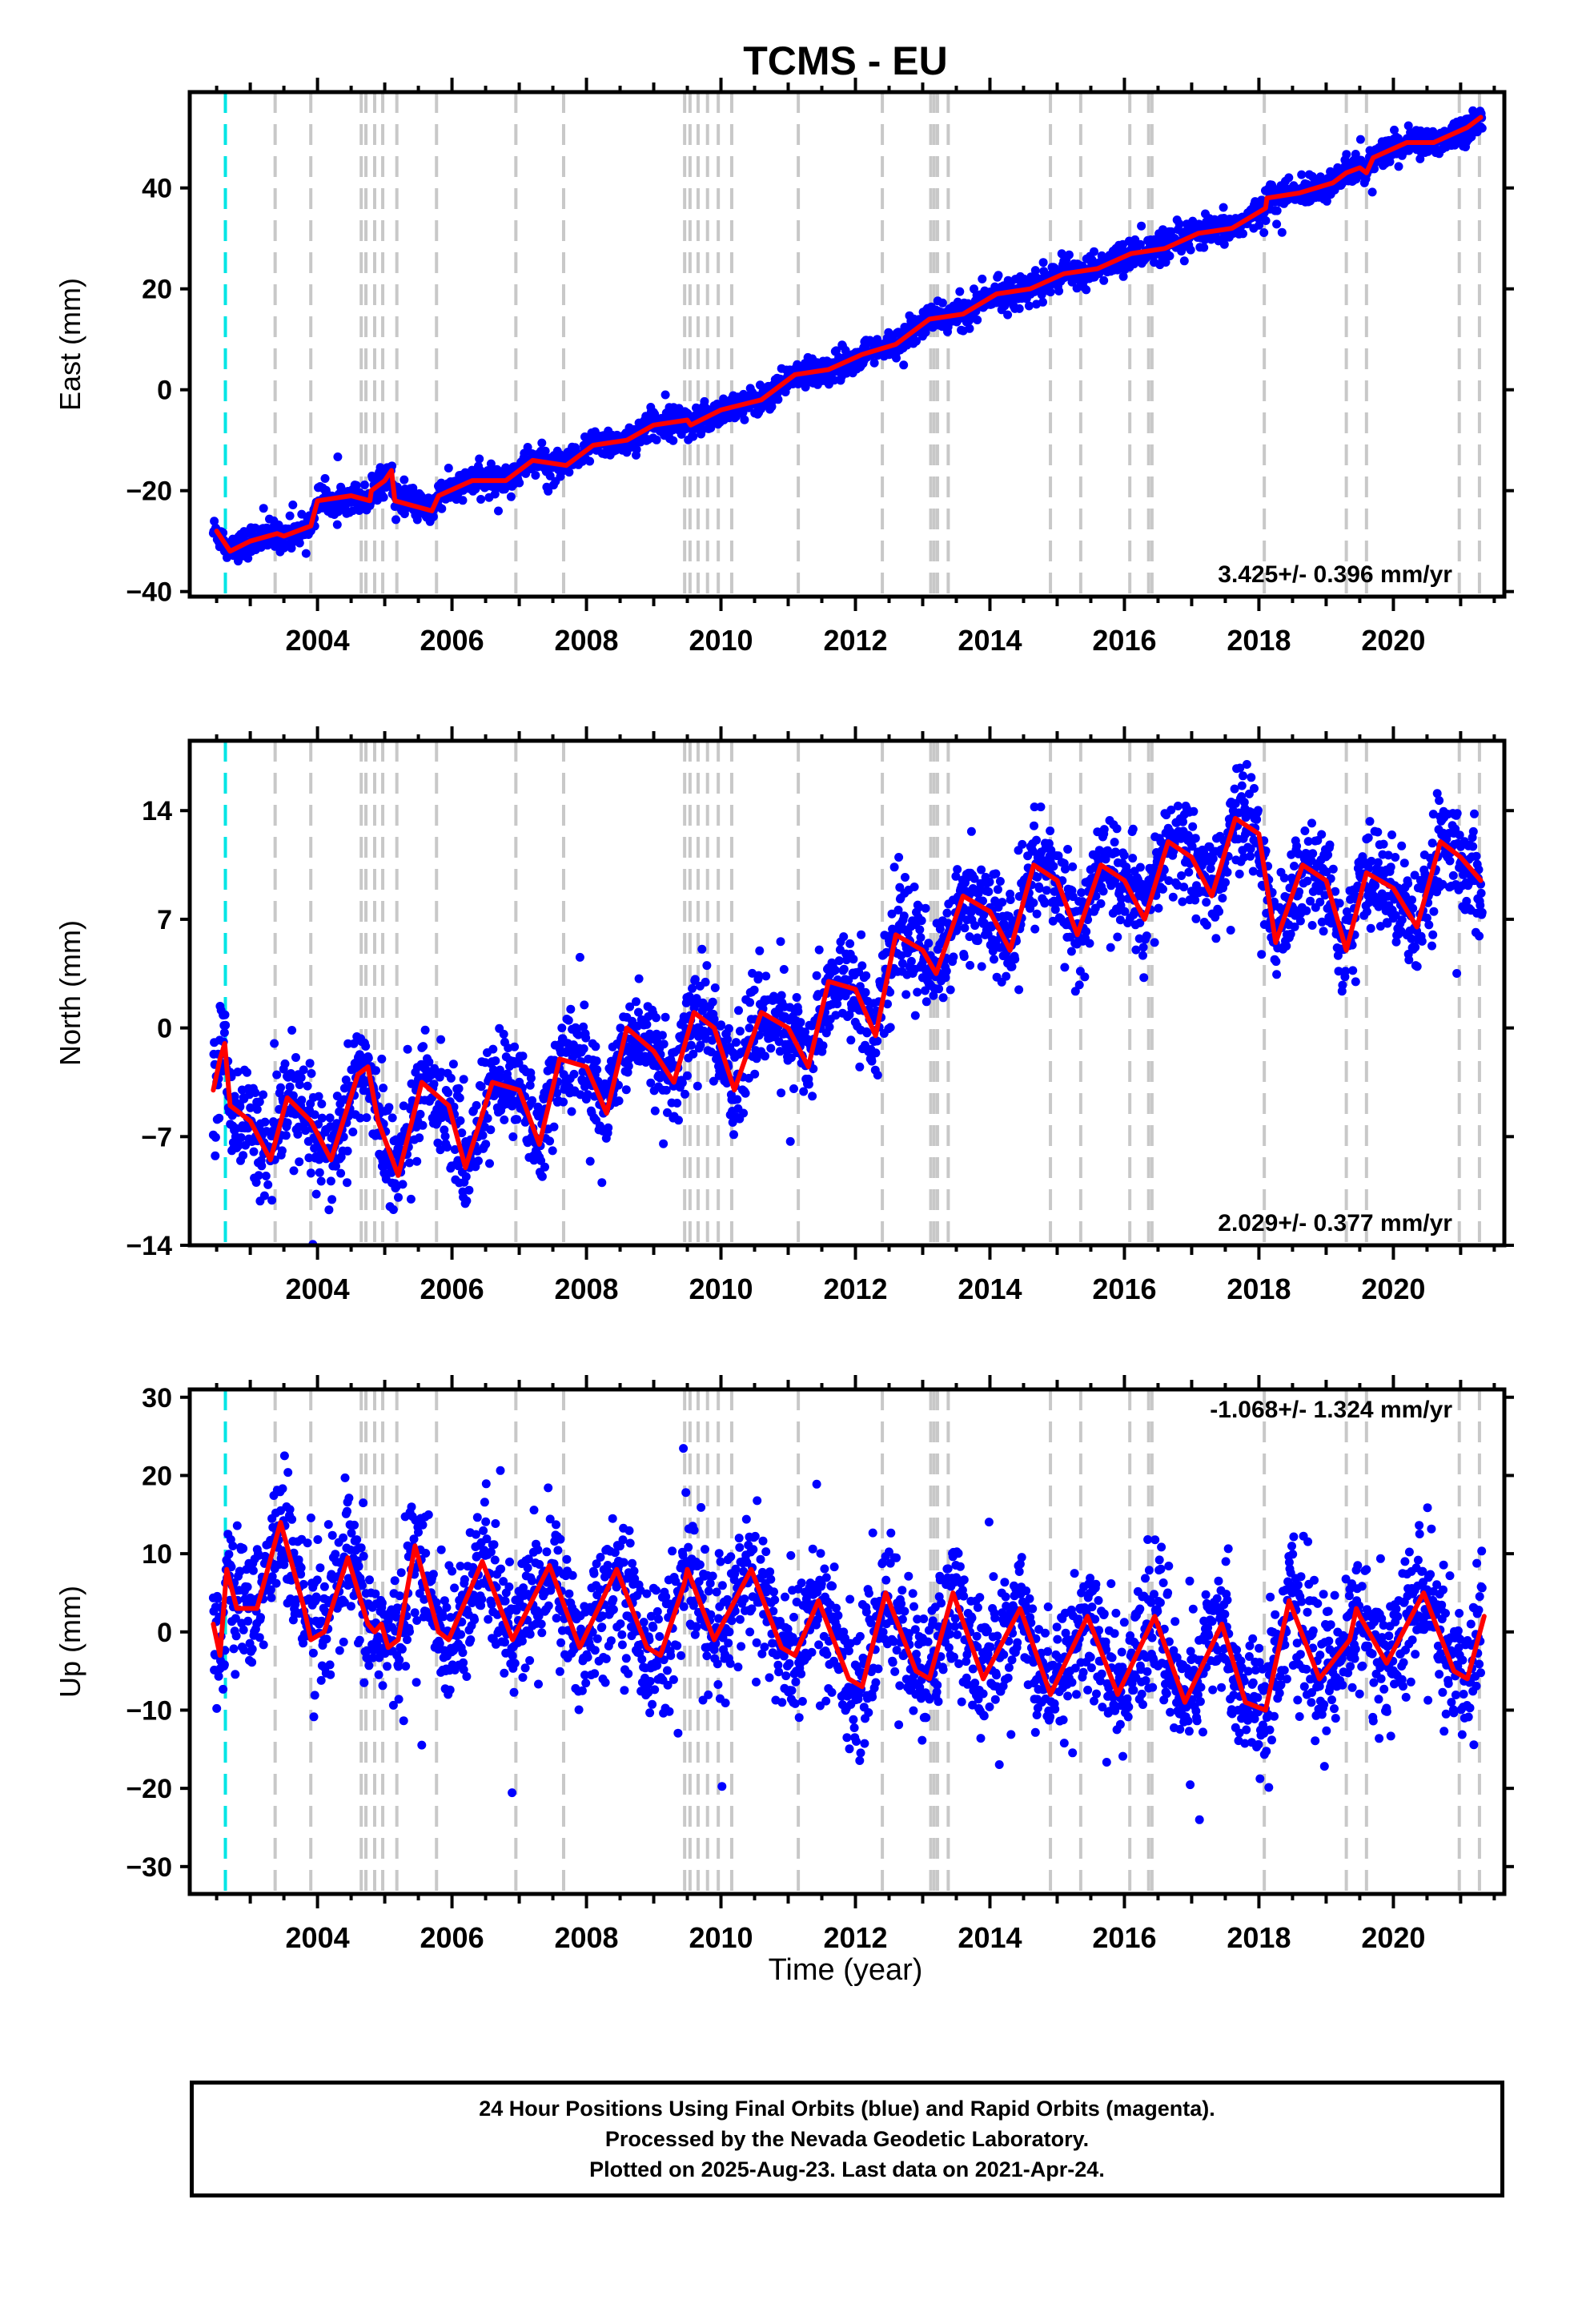 The width and height of the screenshot is (1582, 2324). What do you see at coordinates (164, 391) in the screenshot?
I see `east-ytick-label: 0` at bounding box center [164, 391].